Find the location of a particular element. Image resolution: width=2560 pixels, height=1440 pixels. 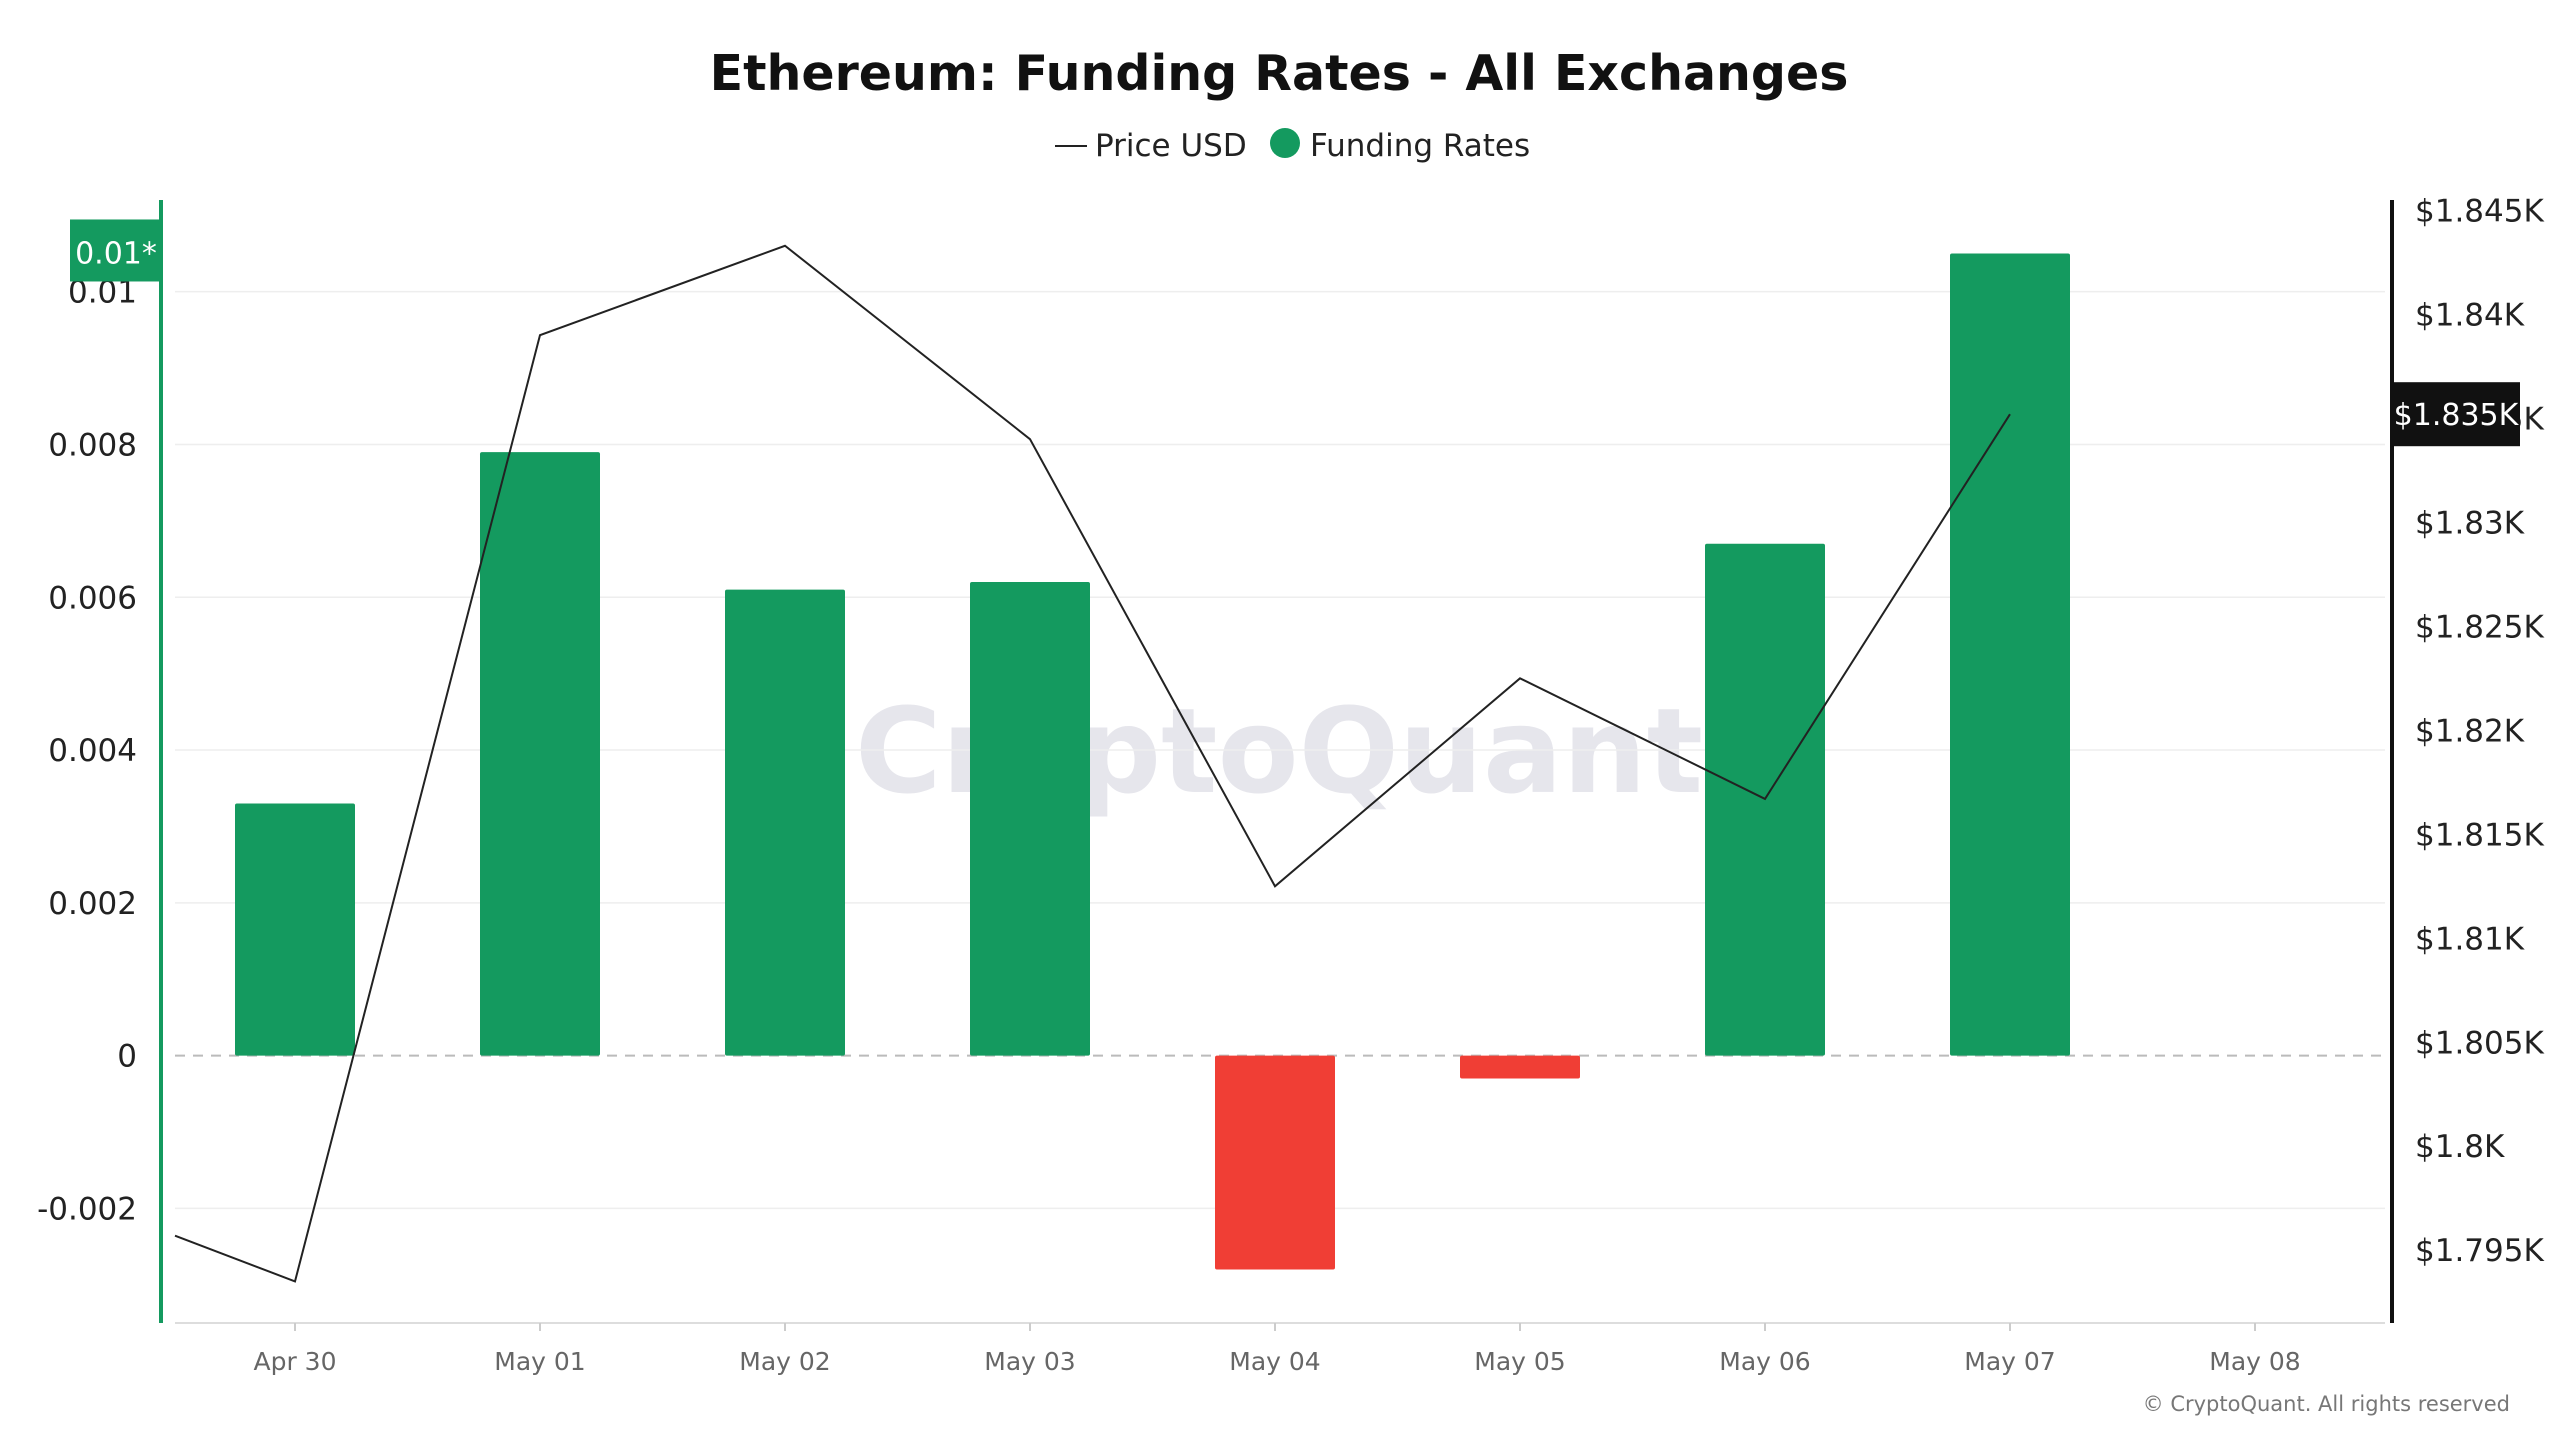

x-tick-label: May 01 is located at coordinates (539, 1361).